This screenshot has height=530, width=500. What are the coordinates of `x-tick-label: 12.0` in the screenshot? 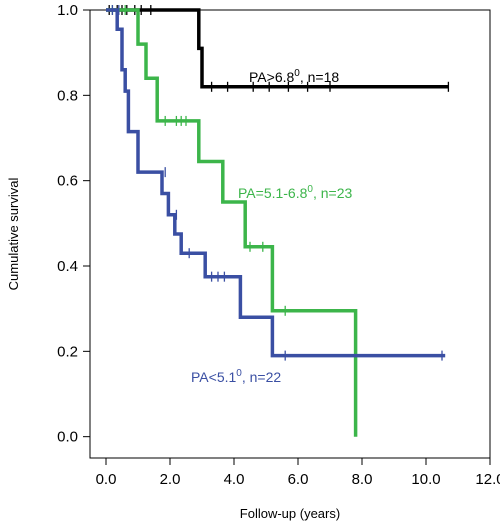 It's located at (487, 479).